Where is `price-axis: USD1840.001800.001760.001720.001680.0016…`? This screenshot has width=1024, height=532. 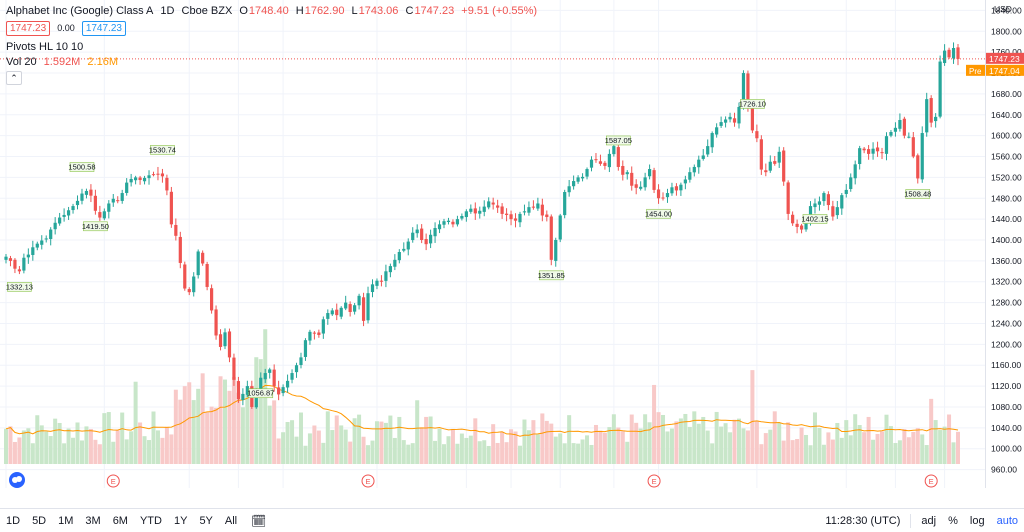 price-axis: USD1840.001800.001760.001720.001680.0016… is located at coordinates (1004, 244).